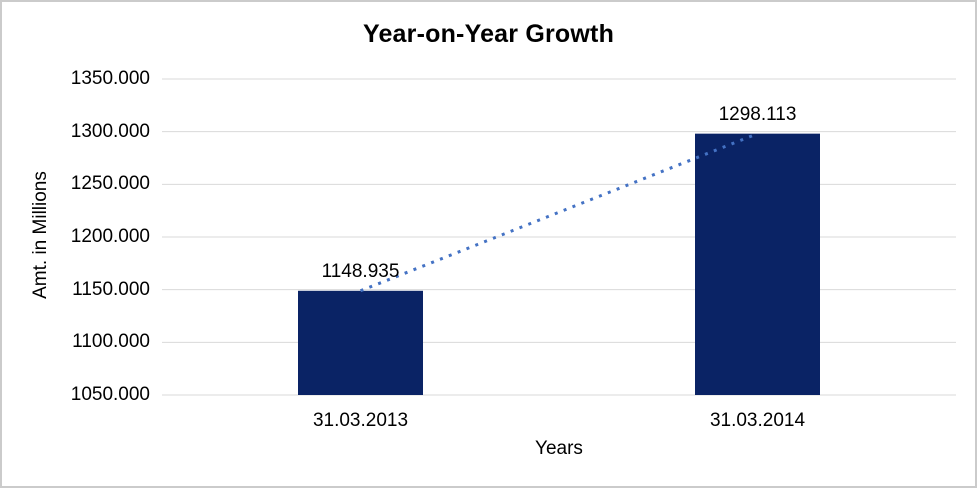 The height and width of the screenshot is (488, 977). I want to click on bar-31-03-2014, so click(757, 264).